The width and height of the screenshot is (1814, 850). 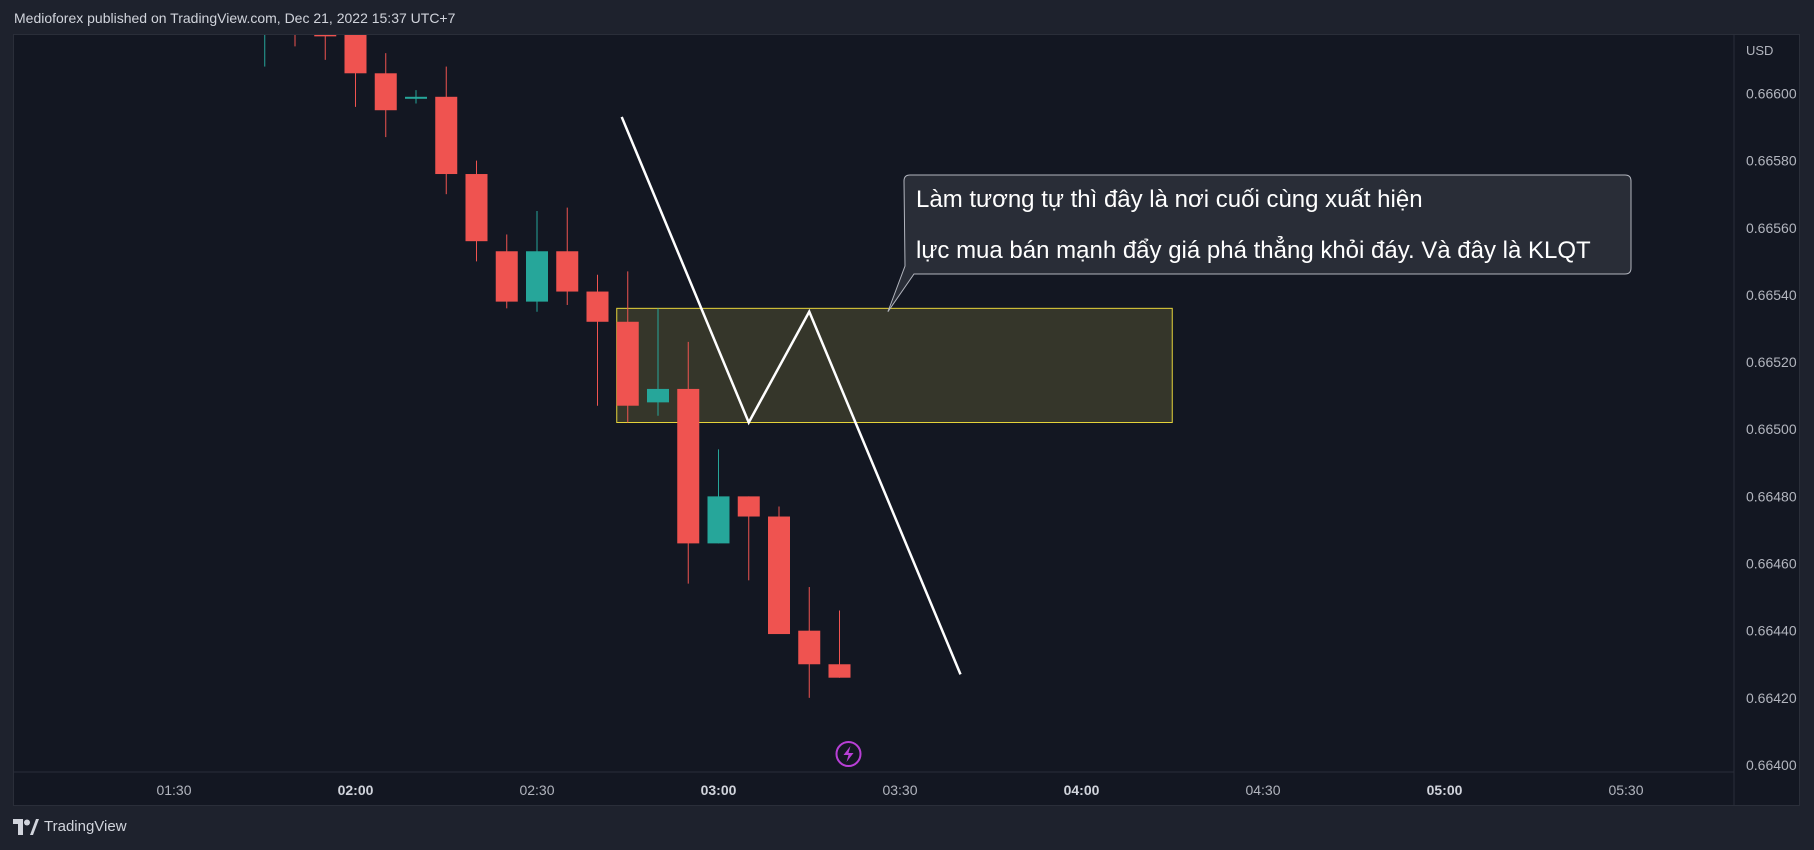 I want to click on drawing-layer, so click(x=791, y=395).